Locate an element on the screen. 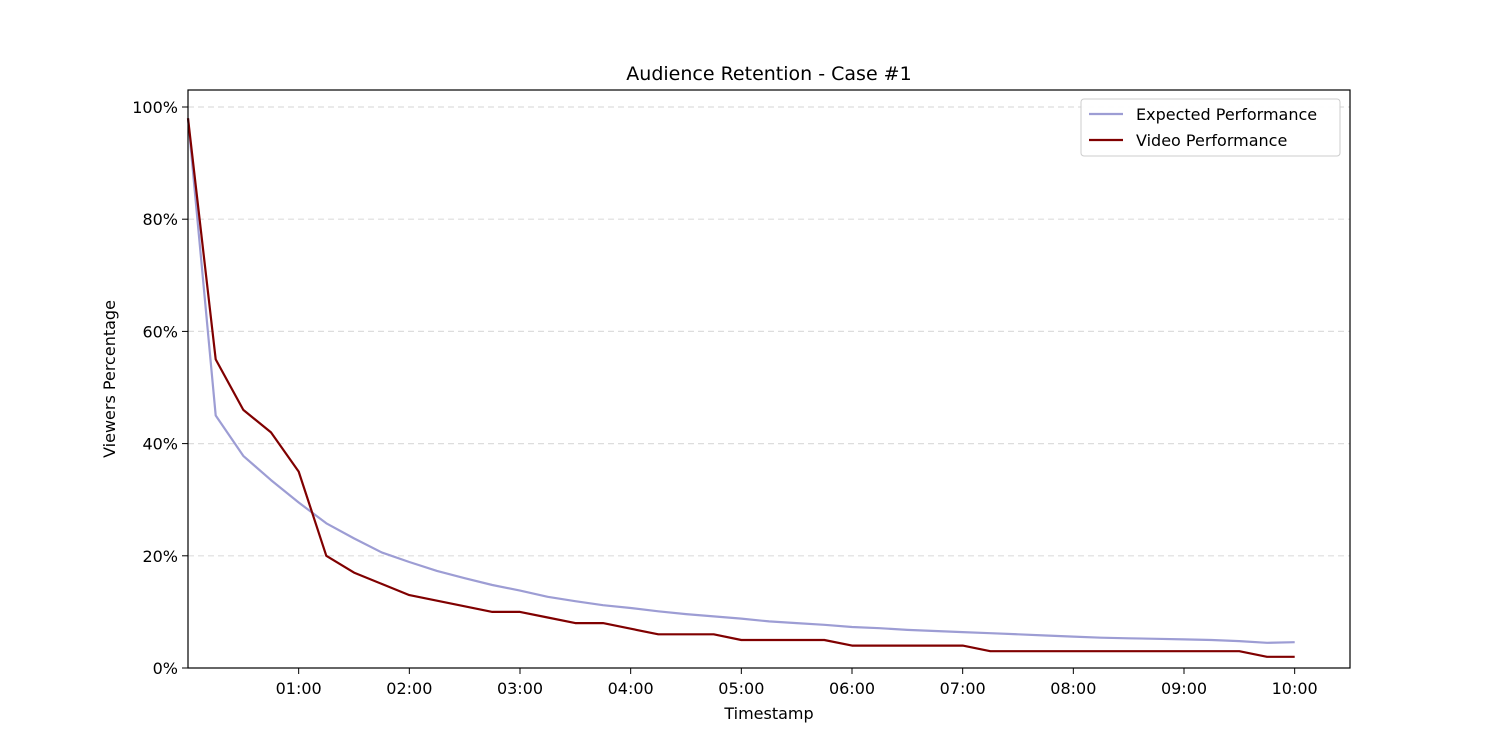 The height and width of the screenshot is (750, 1500). legend: Expected Performance Video Performance is located at coordinates (1210, 127).